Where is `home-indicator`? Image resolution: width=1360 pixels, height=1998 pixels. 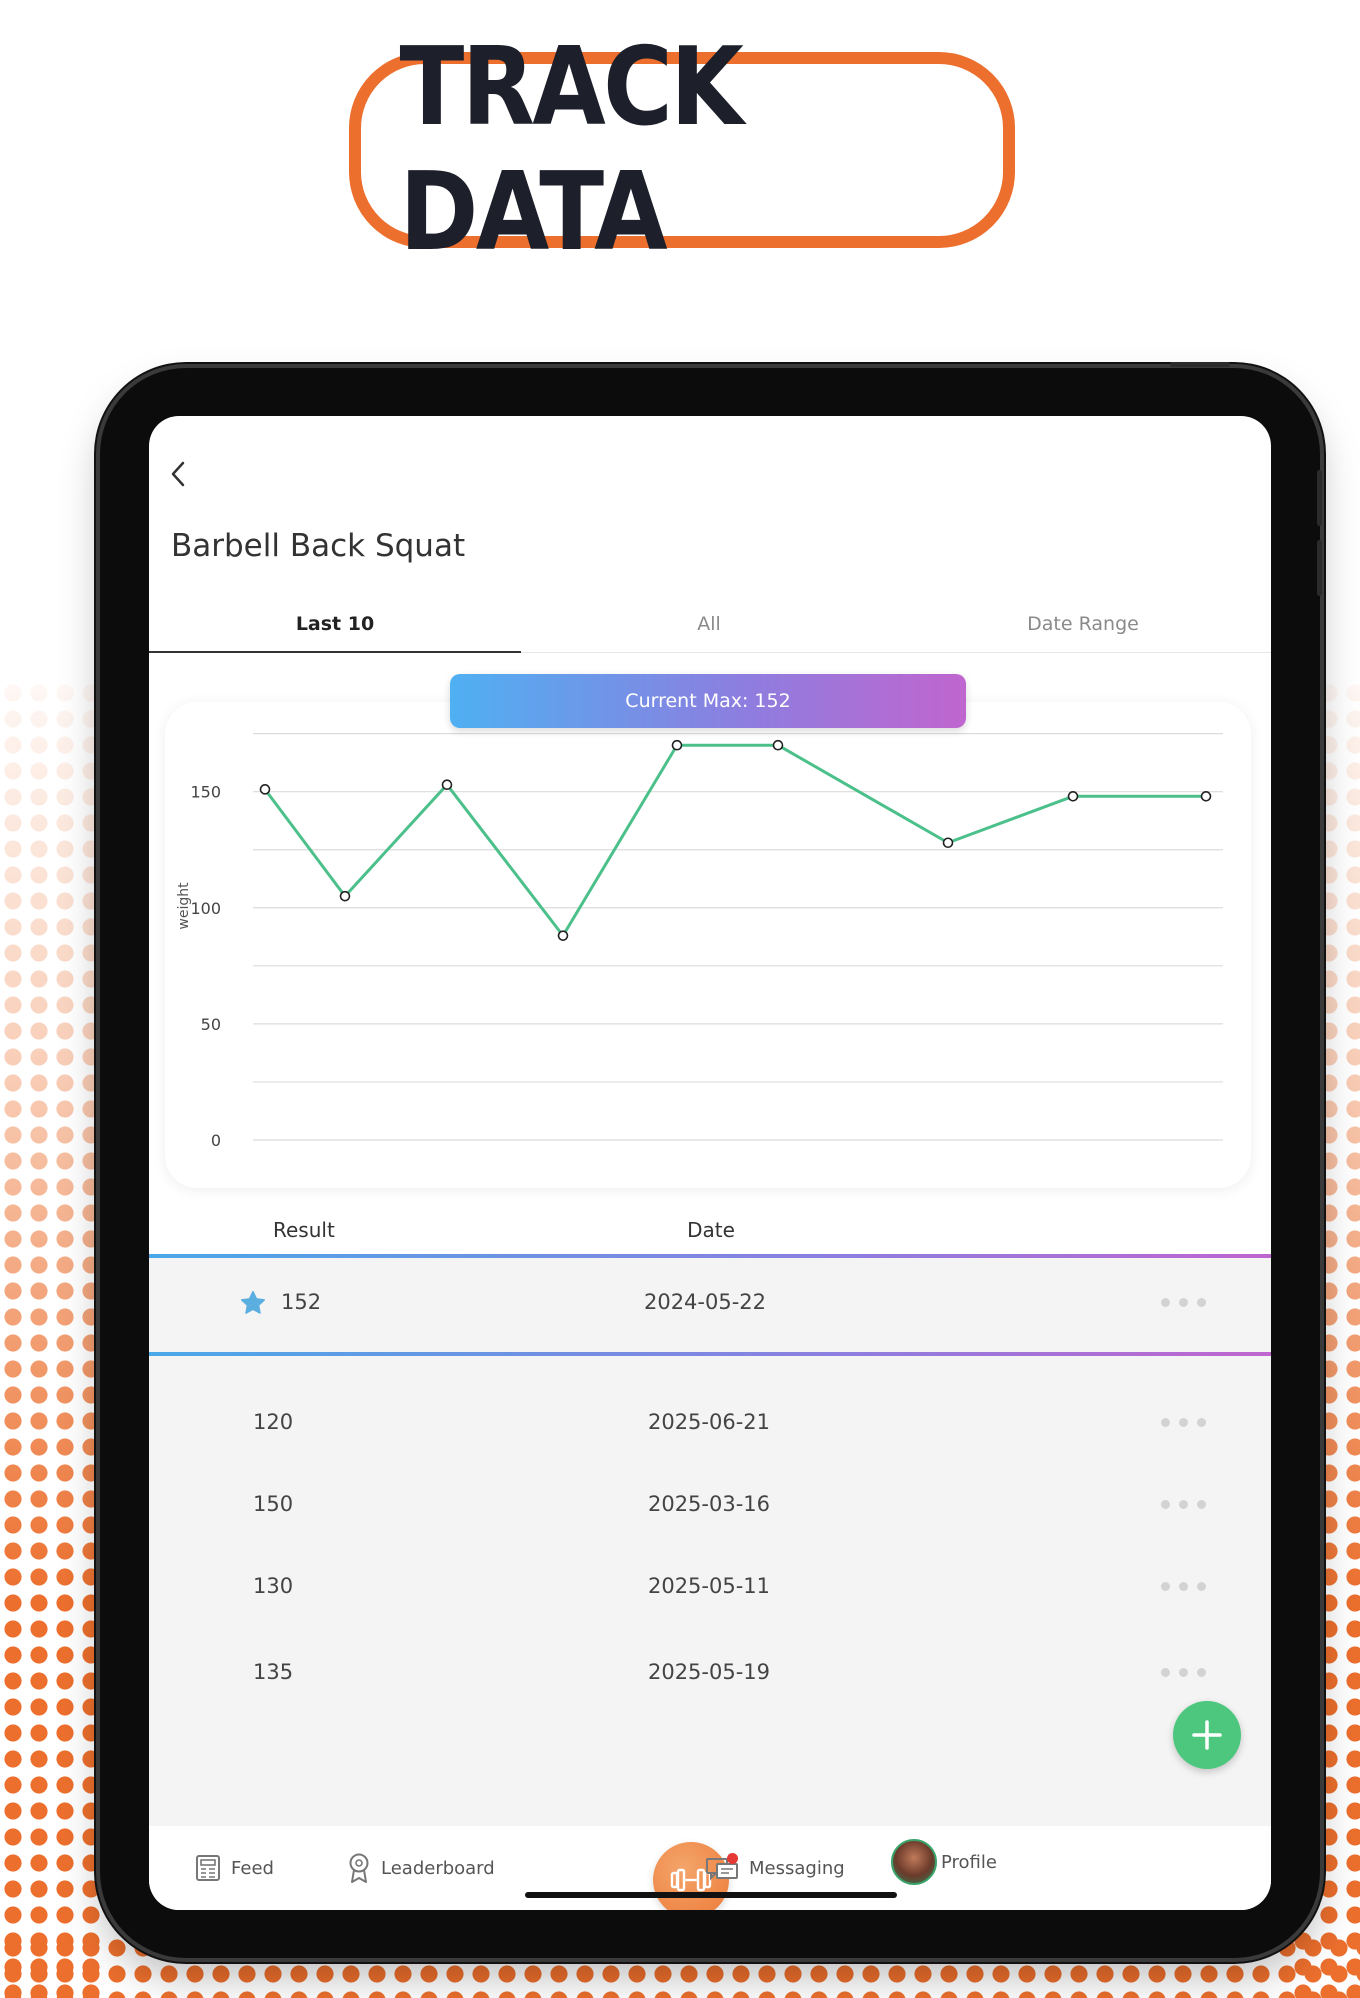 home-indicator is located at coordinates (711, 1895).